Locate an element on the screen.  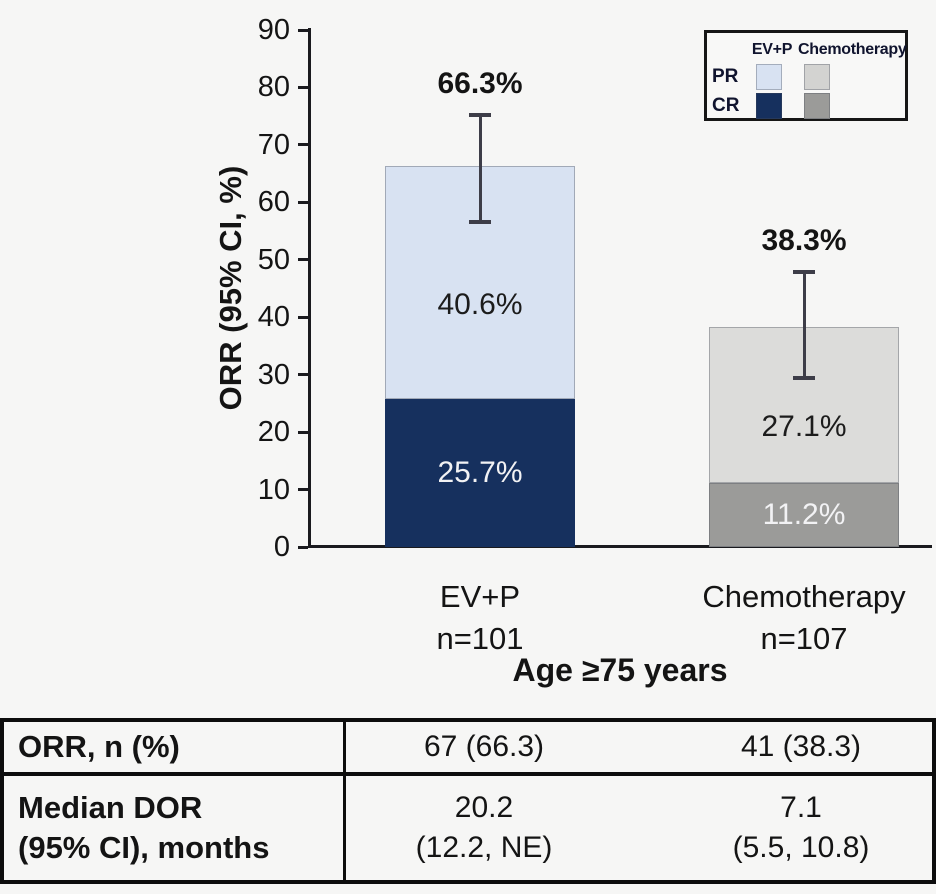
legend-row-label-pr: PR is located at coordinates (725, 76).